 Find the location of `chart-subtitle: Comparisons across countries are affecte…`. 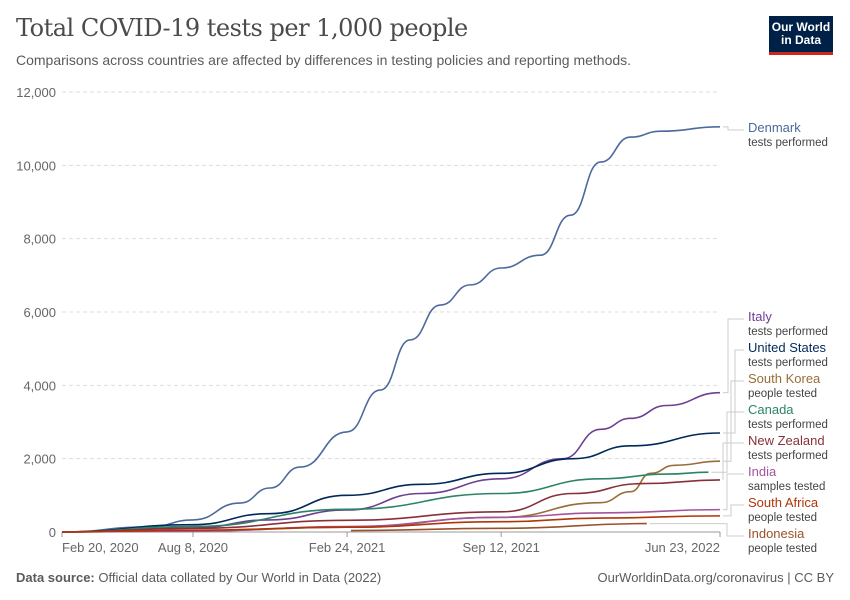

chart-subtitle: Comparisons across countries are affecte… is located at coordinates (324, 60).